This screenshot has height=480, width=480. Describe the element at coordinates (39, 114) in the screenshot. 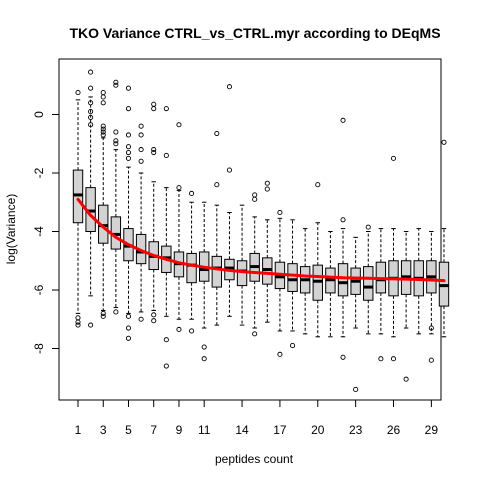

I see `y-tick-label: 0` at that location.